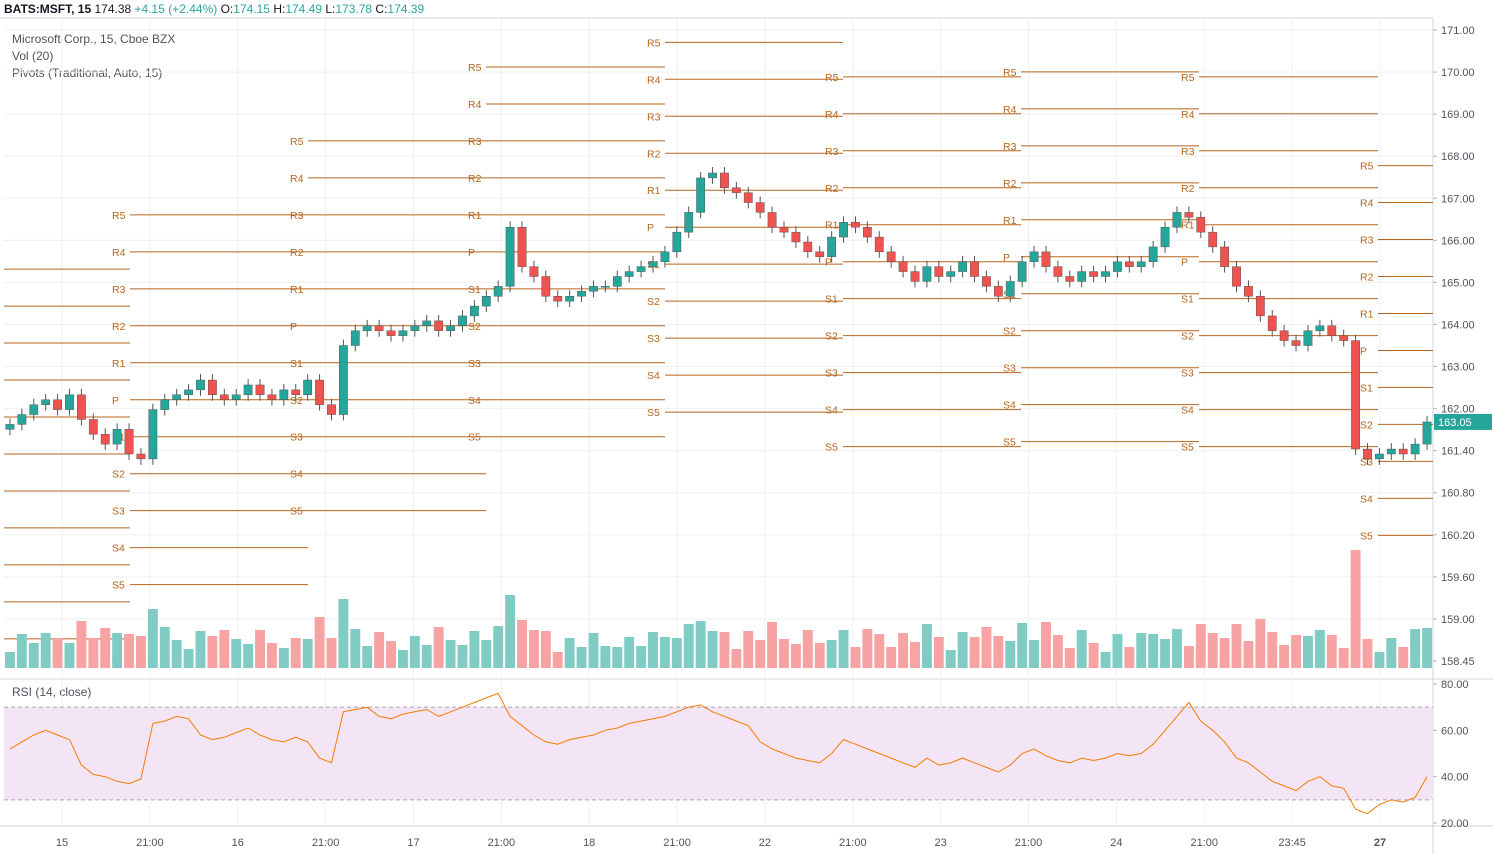 This screenshot has width=1493, height=854. What do you see at coordinates (1188, 78) in the screenshot?
I see `pivot-label: R5` at bounding box center [1188, 78].